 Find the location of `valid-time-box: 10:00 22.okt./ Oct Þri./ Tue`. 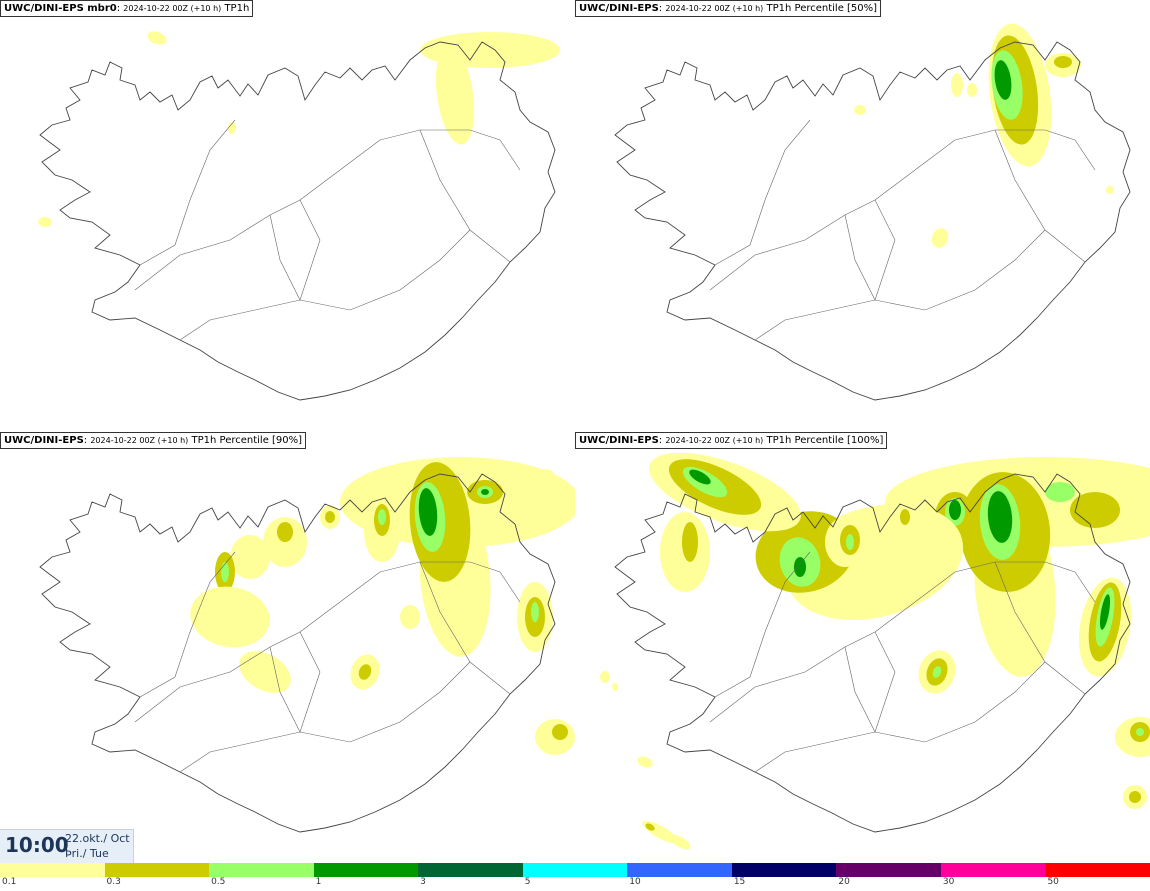

valid-time-box: 10:00 22.okt./ Oct Þri./ Tue is located at coordinates (67, 846).